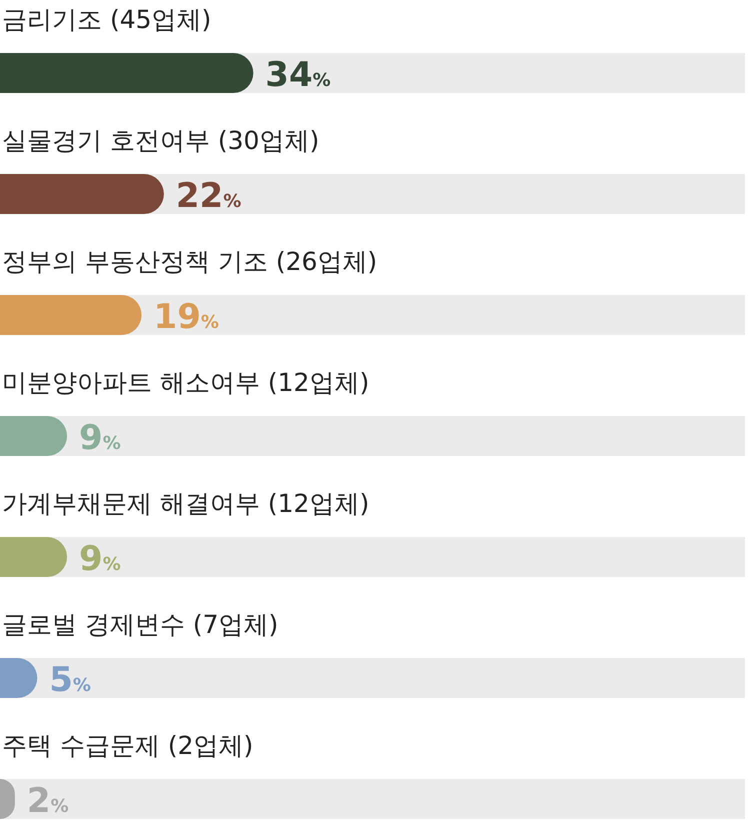 This screenshot has height=820, width=750. I want to click on data-label: 34%, so click(298, 75).